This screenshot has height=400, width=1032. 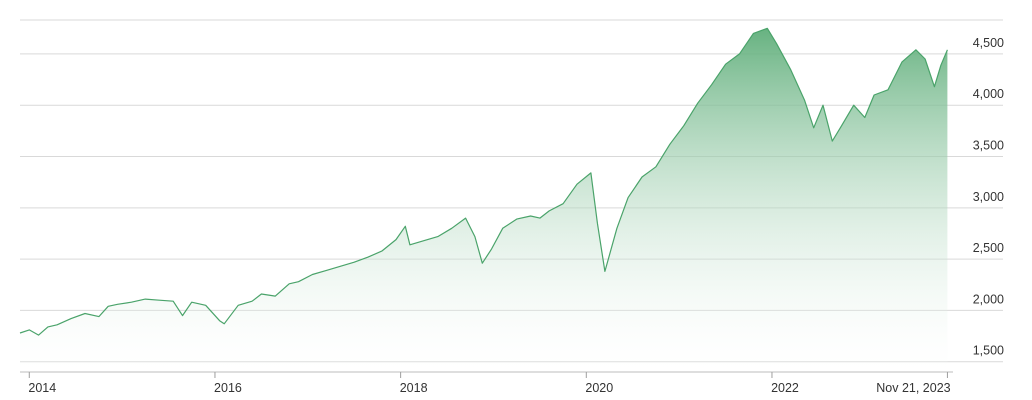 I want to click on x-tick-label: 2016, so click(x=228, y=388).